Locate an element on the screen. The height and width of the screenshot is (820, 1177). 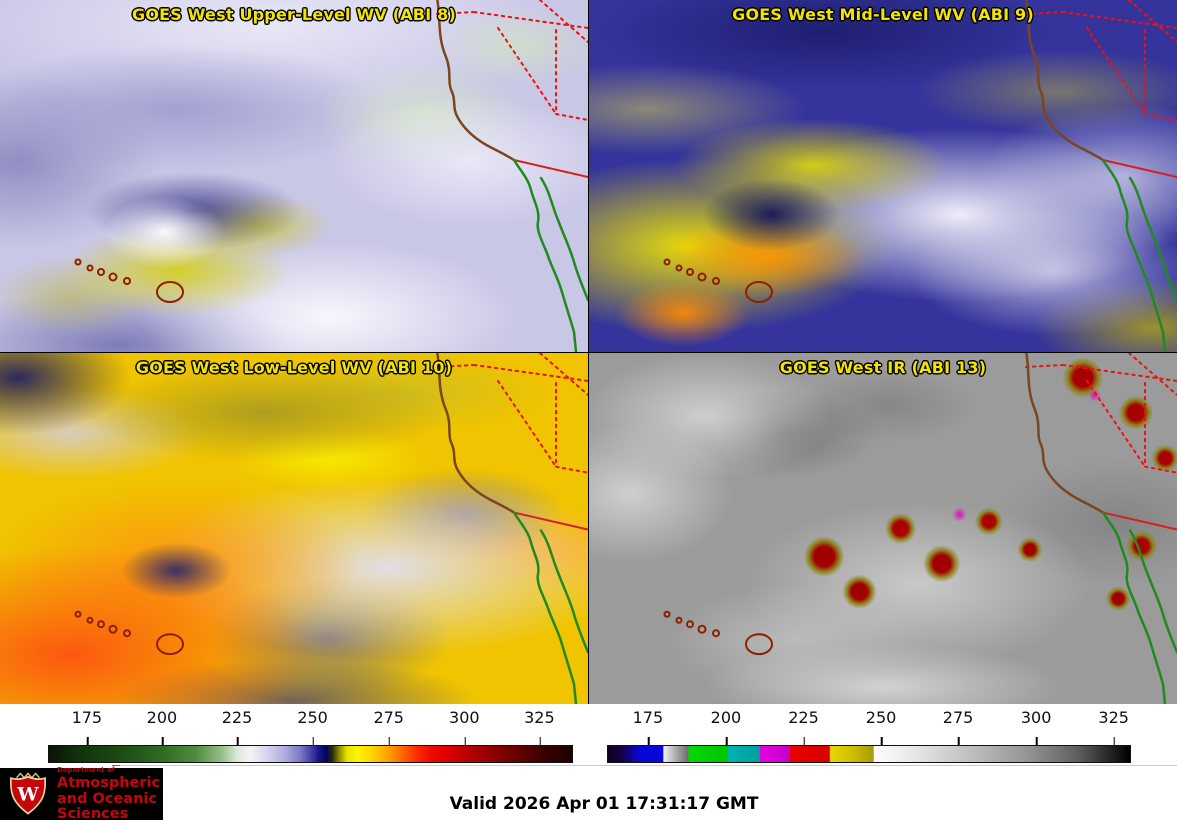
wv-colorbar-legend: 175 200 225 250 275 300 325 is located at coordinates (294, 735).